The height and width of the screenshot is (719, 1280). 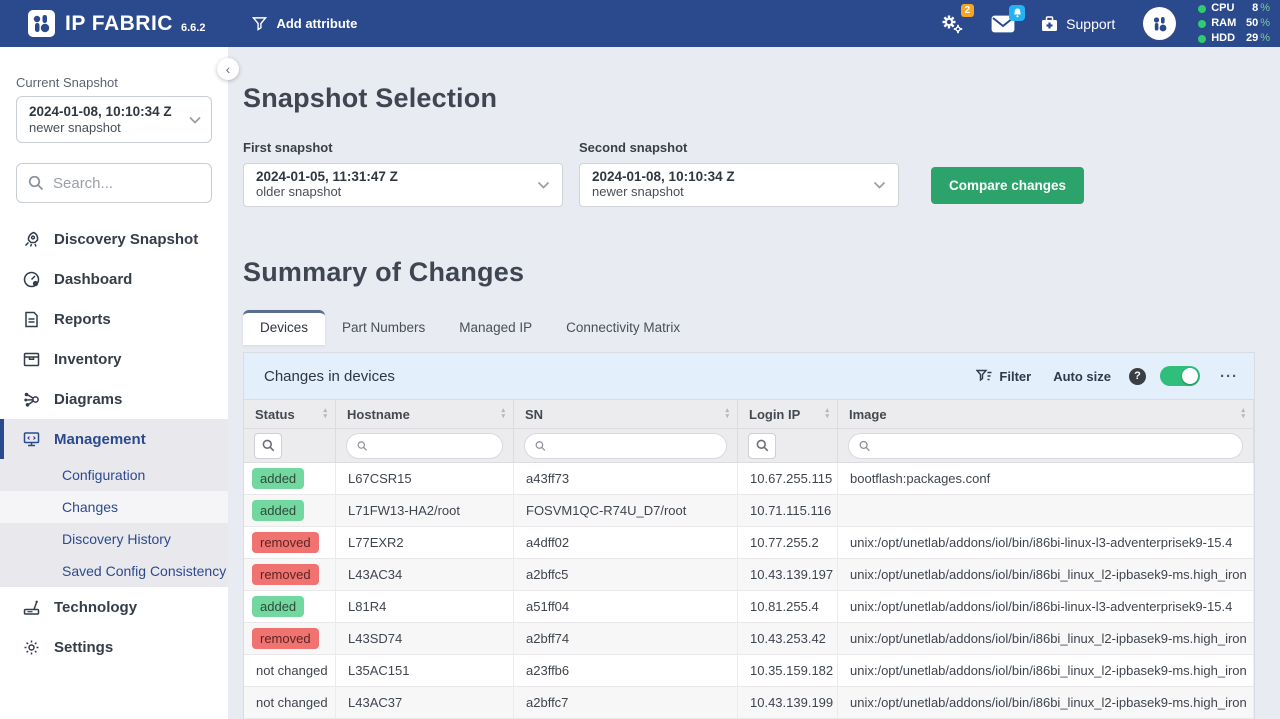 I want to click on hdd-value: 29, so click(x=1252, y=38).